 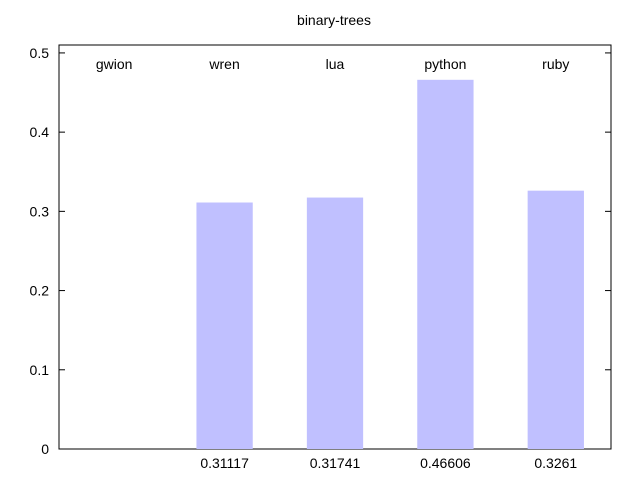 What do you see at coordinates (335, 323) in the screenshot?
I see `bar-lua` at bounding box center [335, 323].